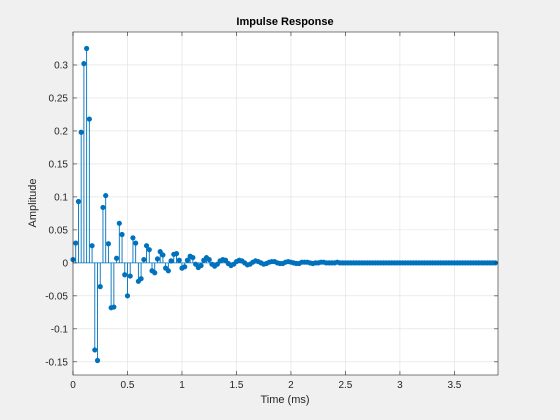 The width and height of the screenshot is (560, 420). What do you see at coordinates (59, 230) in the screenshot?
I see `y-tick-label: 0.05` at bounding box center [59, 230].